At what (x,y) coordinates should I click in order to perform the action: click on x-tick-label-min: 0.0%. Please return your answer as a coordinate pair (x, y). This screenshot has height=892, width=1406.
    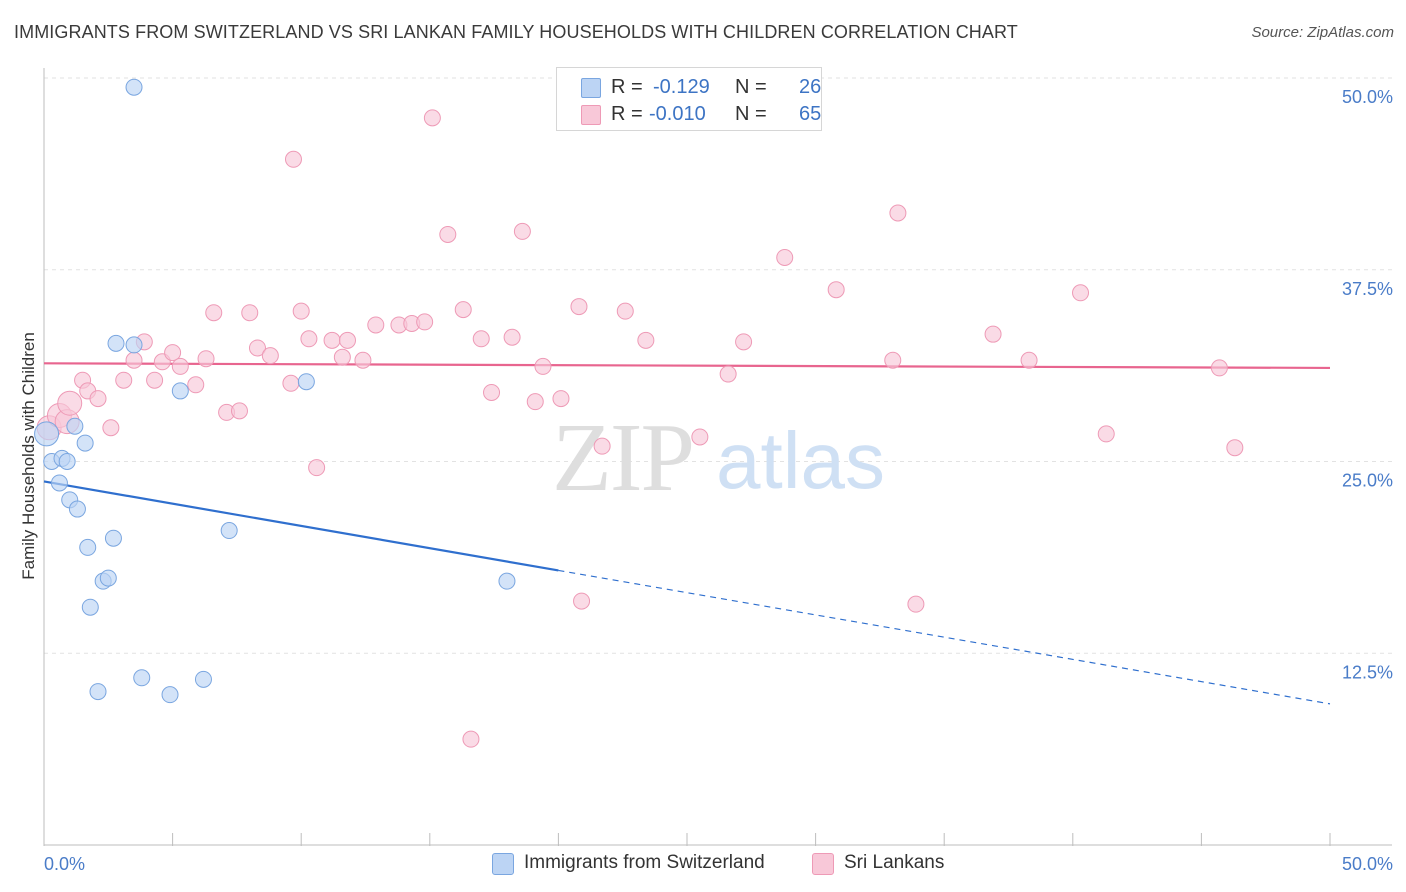
    Looking at the image, I should click on (64, 864).